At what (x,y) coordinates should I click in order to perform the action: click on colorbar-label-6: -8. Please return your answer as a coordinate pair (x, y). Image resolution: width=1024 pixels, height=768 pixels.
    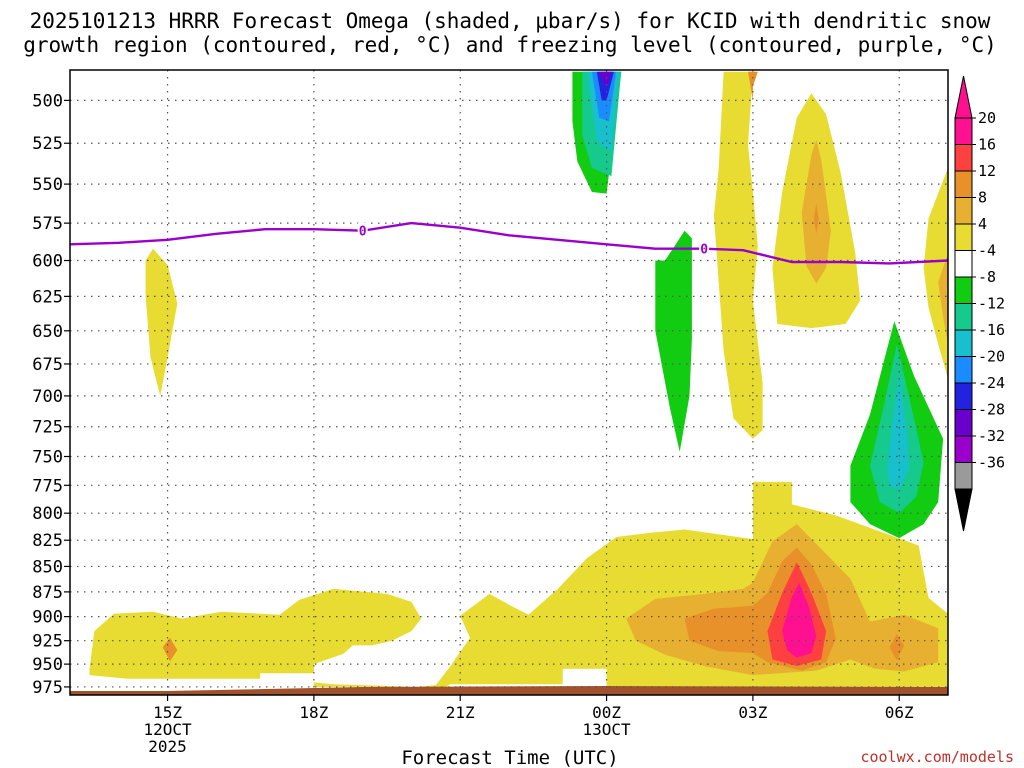
    Looking at the image, I should click on (987, 277).